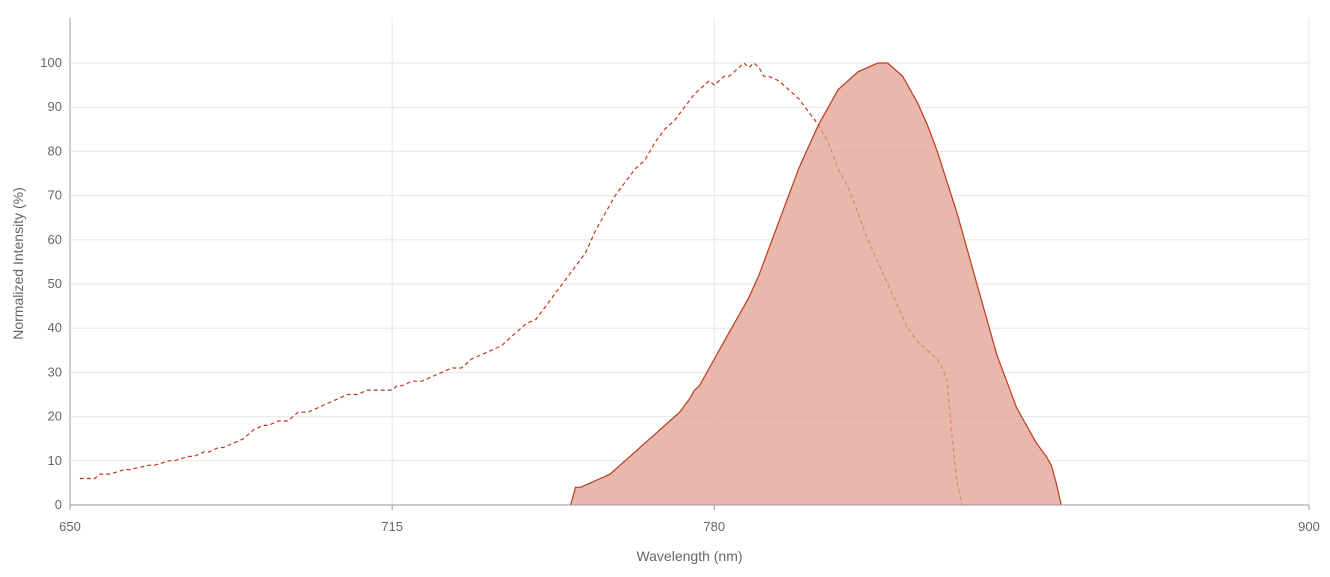 The width and height of the screenshot is (1330, 577). Describe the element at coordinates (55, 416) in the screenshot. I see `y-tick-label: 20` at that location.